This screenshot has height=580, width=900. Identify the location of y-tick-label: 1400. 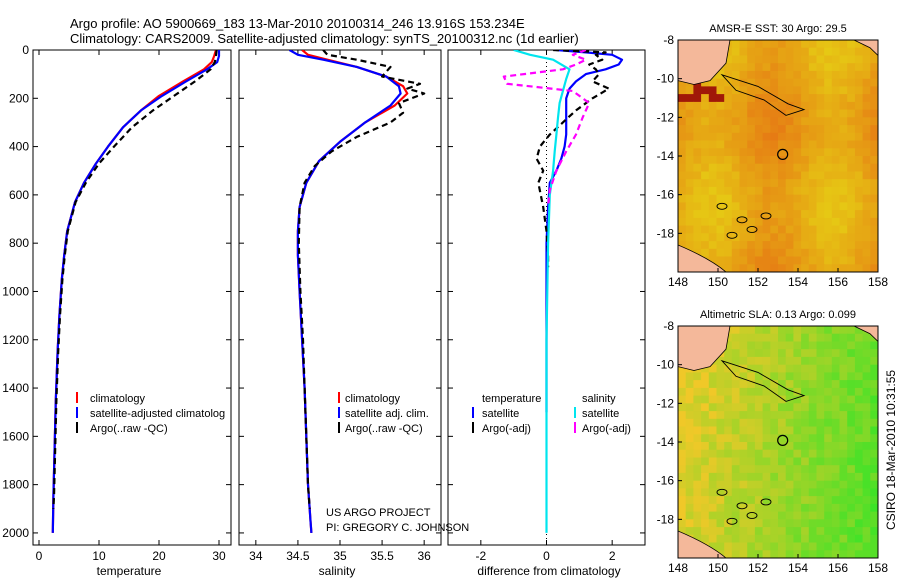
(15, 388).